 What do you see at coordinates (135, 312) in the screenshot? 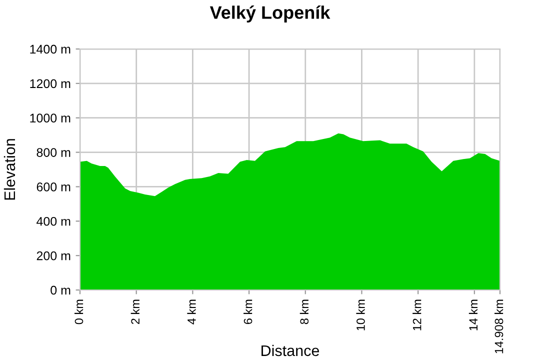
I see `x-tick-label: 2 km` at bounding box center [135, 312].